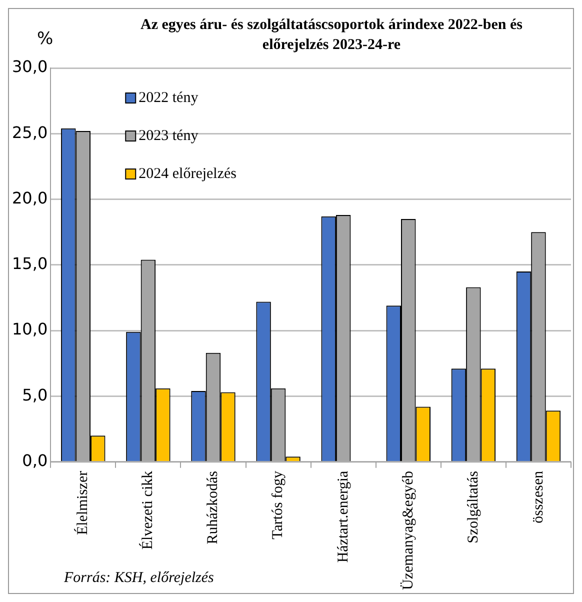 This screenshot has width=582, height=602. I want to click on legend-label: 2023 tény, so click(168, 136).